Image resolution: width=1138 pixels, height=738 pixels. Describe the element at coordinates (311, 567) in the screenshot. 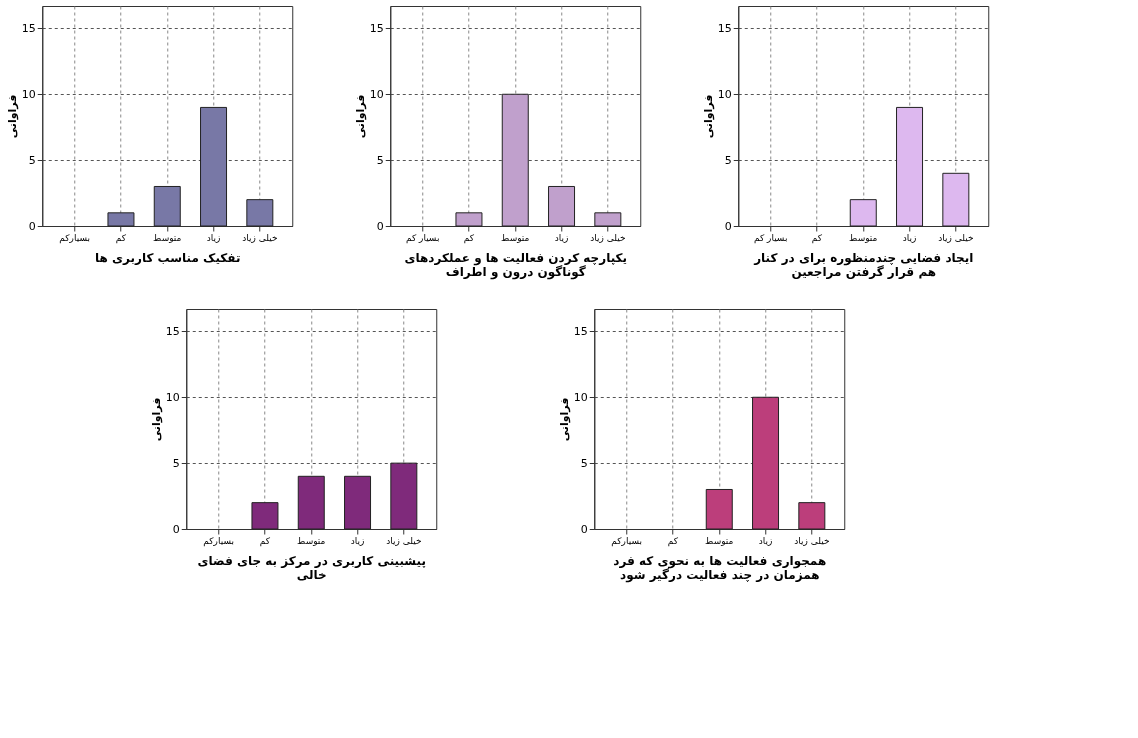

I see `x-axis-title: پیشبینی کاربری در مرکز به جای فضای خالی` at that location.